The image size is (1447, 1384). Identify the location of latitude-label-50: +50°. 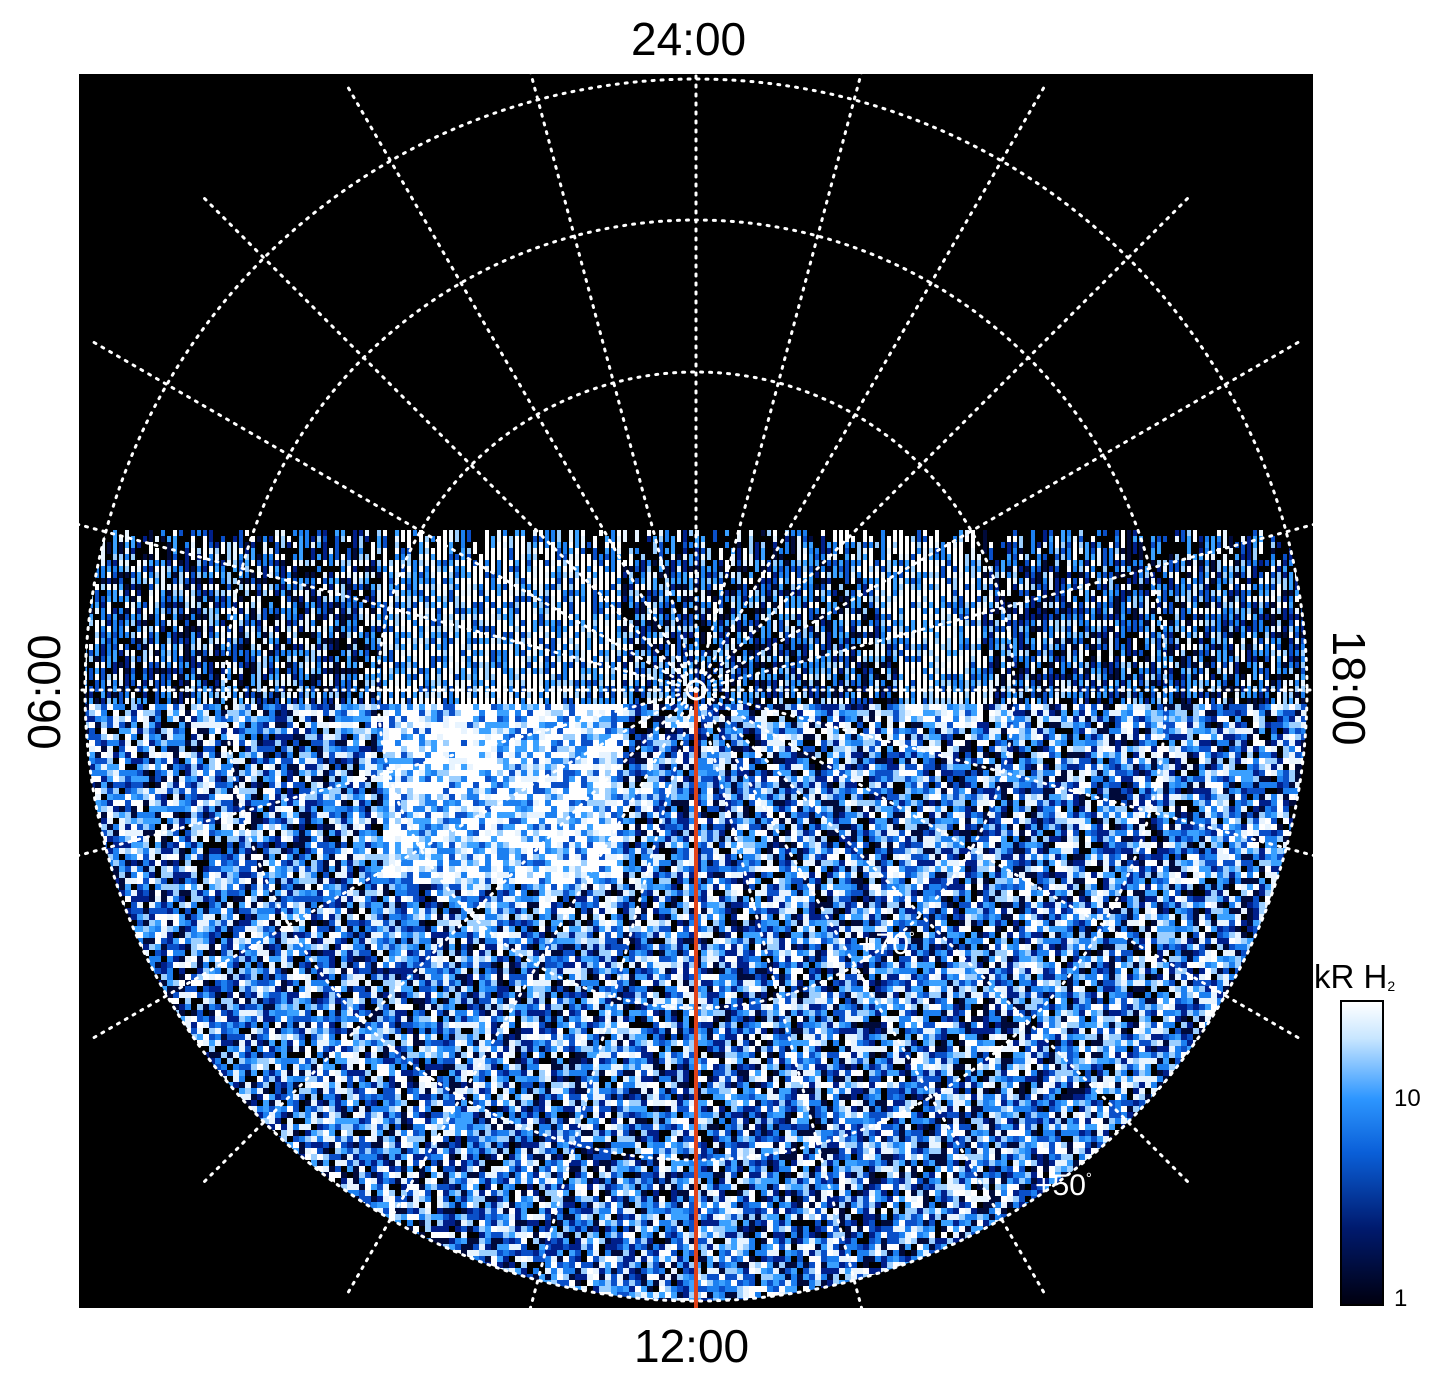
(1063, 1186).